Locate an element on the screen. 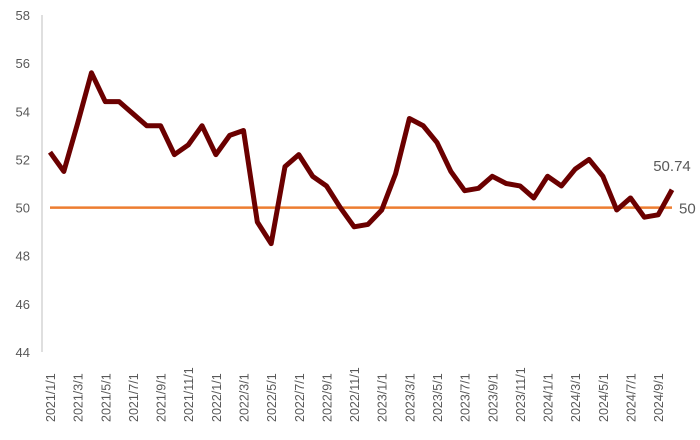  y-tick-label: 44 is located at coordinates (23, 352).